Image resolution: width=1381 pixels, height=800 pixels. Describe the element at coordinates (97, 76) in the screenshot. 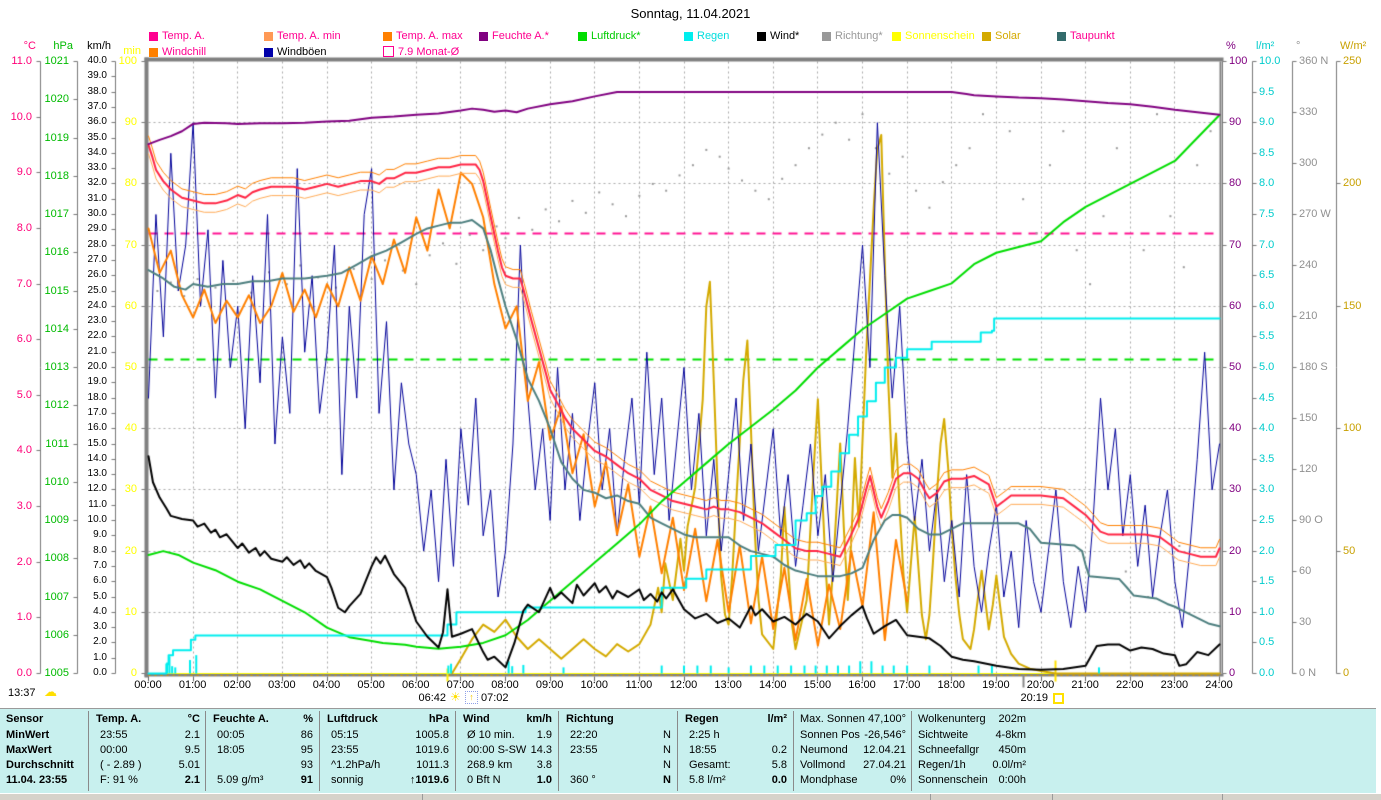

I see `windspeed-axis-tick-label: 39.0` at that location.